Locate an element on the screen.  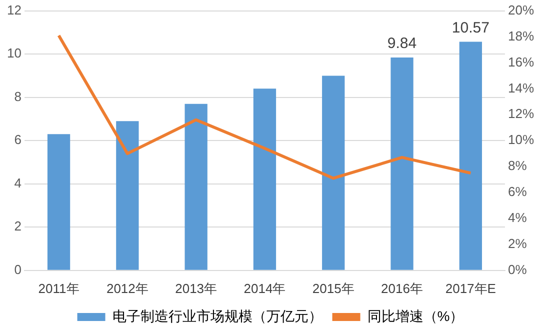
y2-tick-label: 18% is located at coordinates (521, 36).